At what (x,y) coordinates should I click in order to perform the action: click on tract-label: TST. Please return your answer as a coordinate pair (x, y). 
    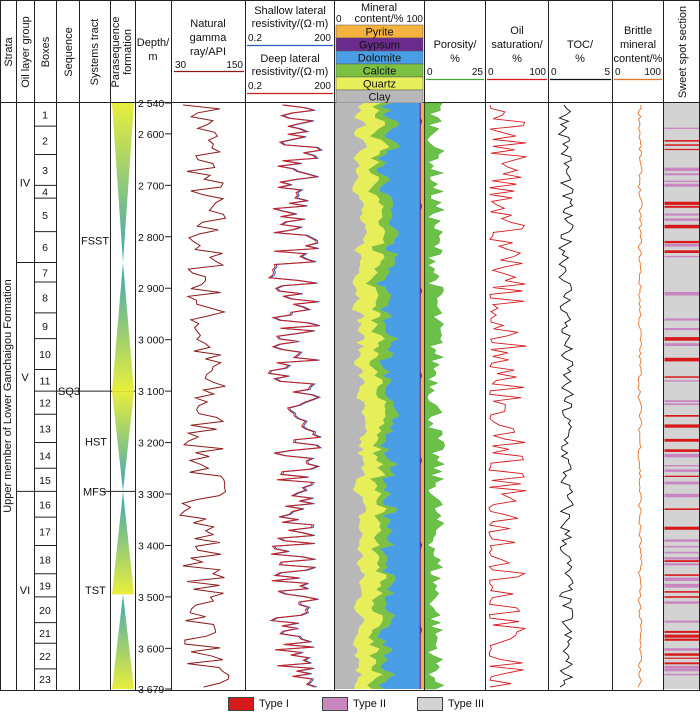
    Looking at the image, I should click on (95, 591).